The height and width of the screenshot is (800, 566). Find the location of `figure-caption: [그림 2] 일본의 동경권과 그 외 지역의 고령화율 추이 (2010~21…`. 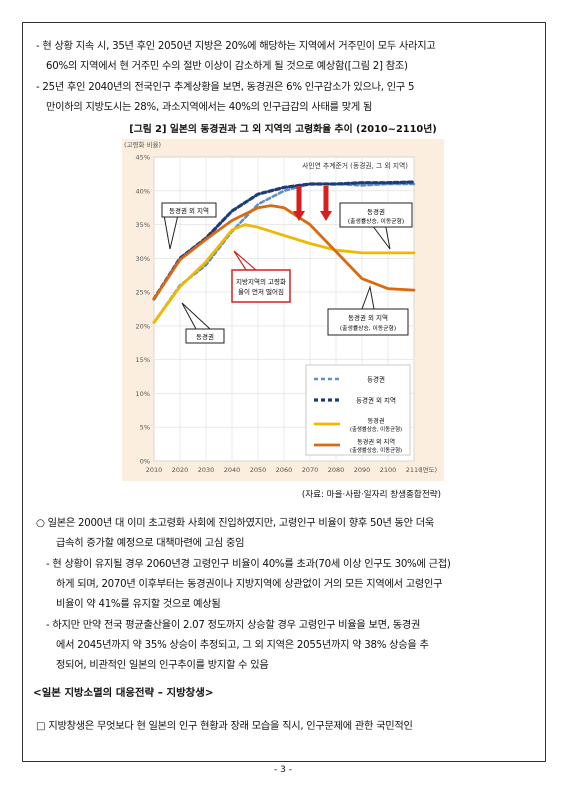

figure-caption: [그림 2] 일본의 동경권과 그 외 지역의 고령화율 추이 (2010~21… is located at coordinates (283, 129).